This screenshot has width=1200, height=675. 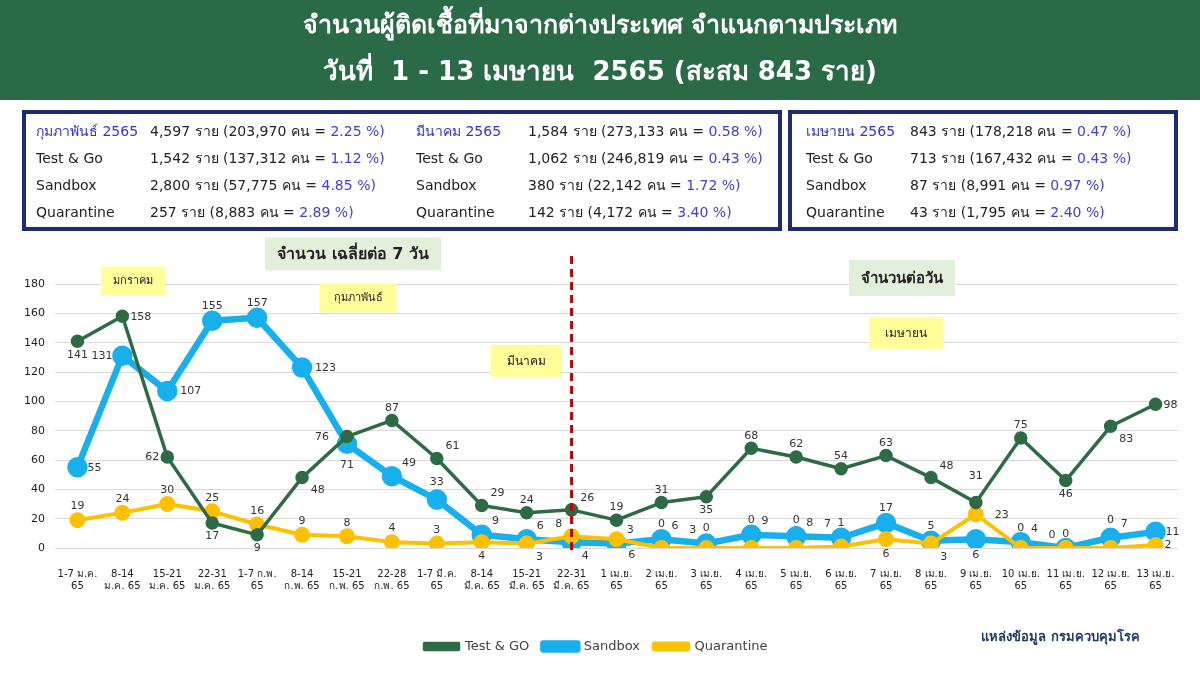 I want to click on data-label: 107, so click(x=191, y=391).